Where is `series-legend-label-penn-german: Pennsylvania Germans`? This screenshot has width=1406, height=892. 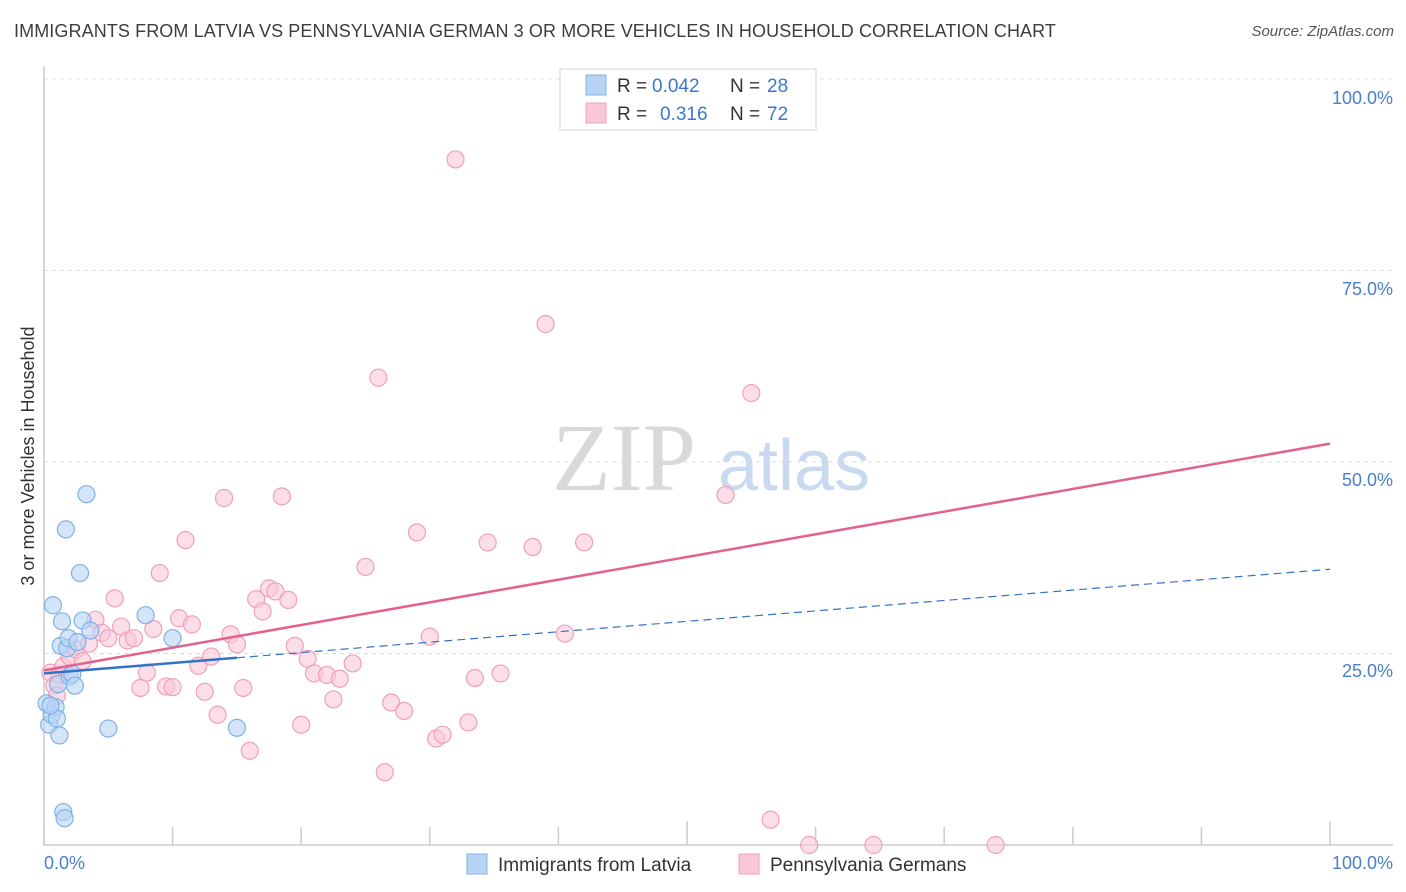 series-legend-label-penn-german: Pennsylvania Germans is located at coordinates (868, 865).